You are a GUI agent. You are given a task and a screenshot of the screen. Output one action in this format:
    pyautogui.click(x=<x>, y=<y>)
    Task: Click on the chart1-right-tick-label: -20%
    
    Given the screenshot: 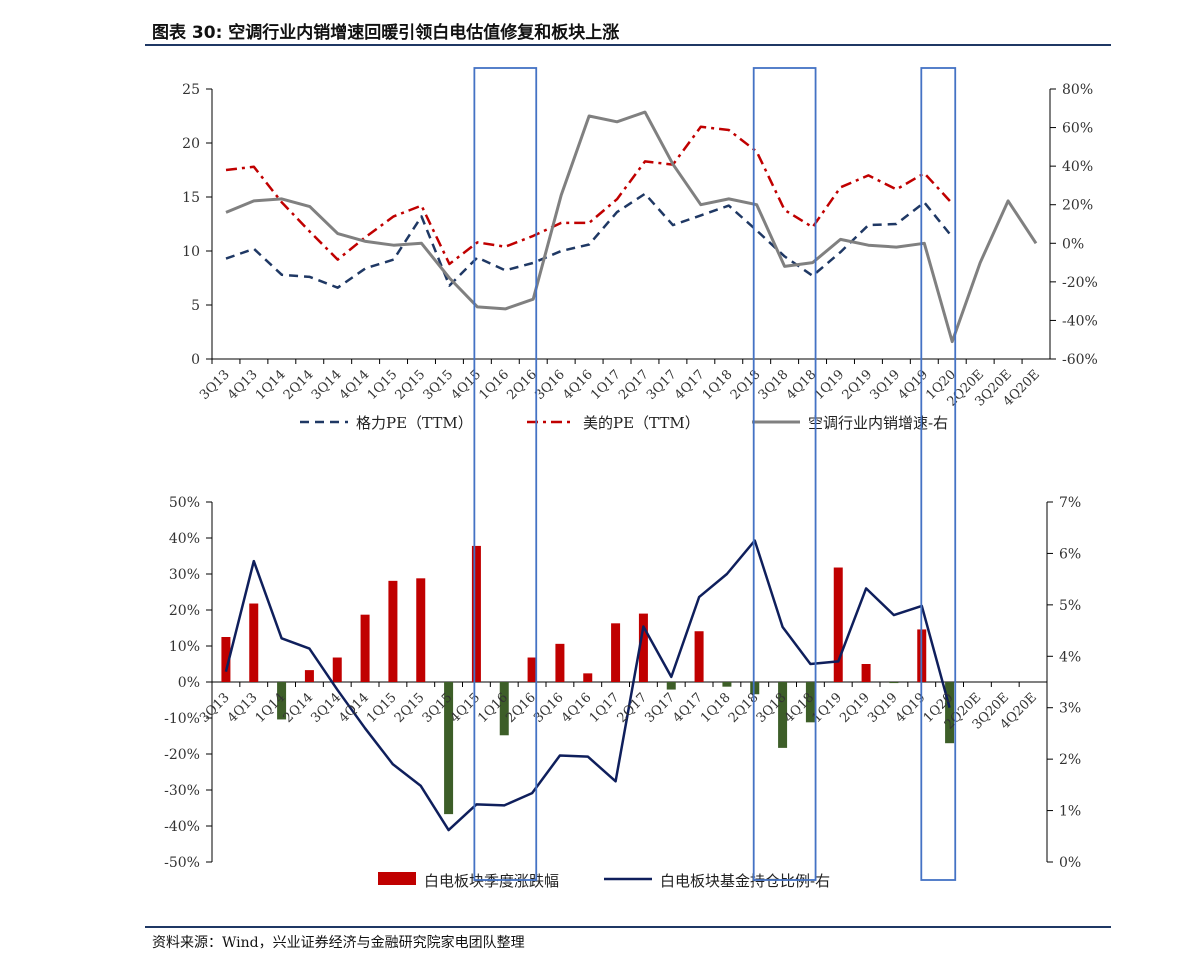 What is the action you would take?
    pyautogui.click(x=1080, y=283)
    